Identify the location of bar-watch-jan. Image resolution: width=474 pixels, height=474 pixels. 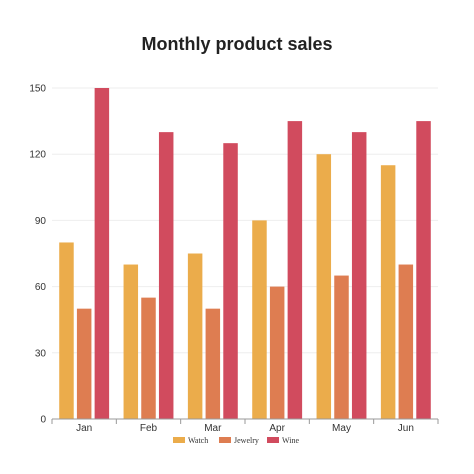
(66, 330).